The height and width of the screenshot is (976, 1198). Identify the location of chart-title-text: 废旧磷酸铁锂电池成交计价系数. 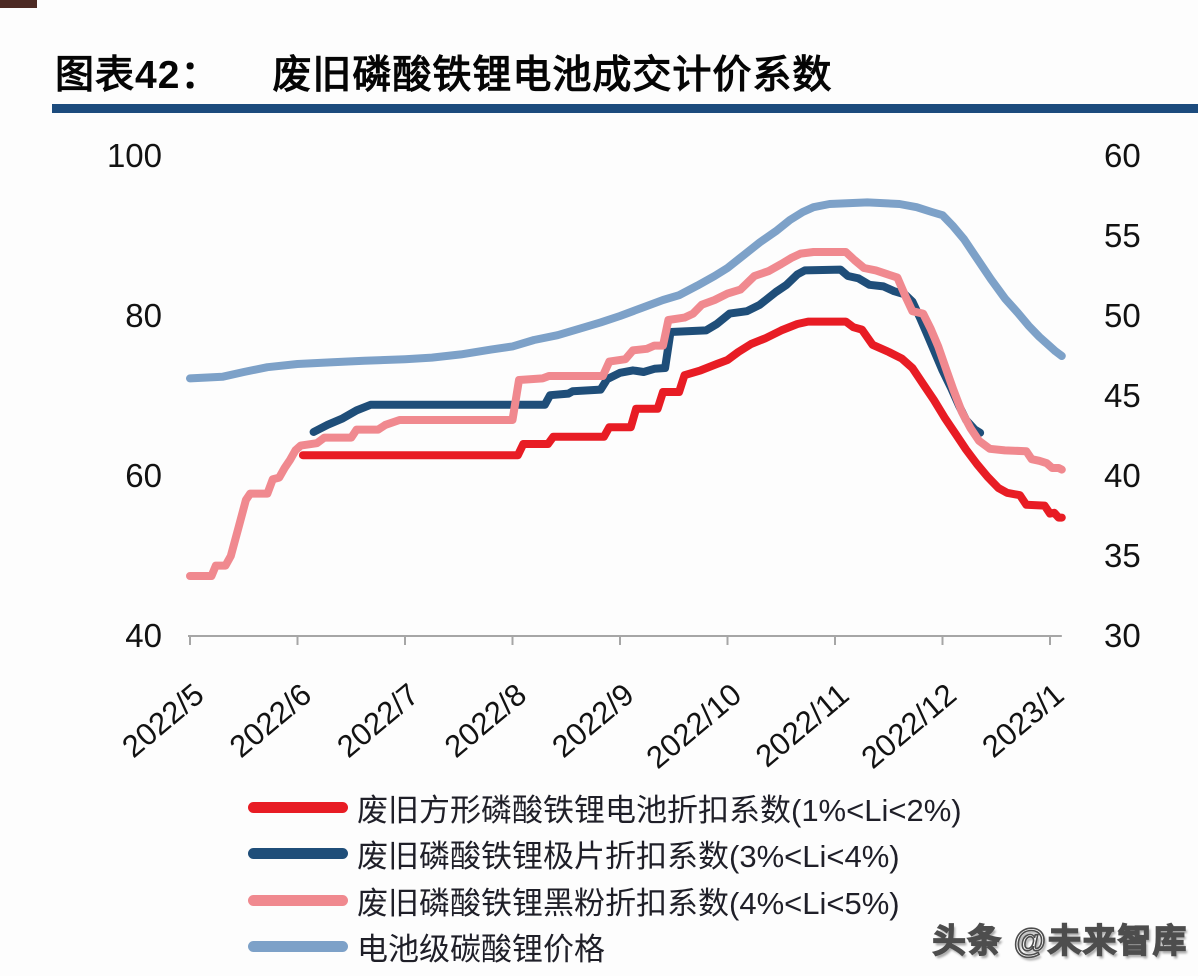
(552, 75).